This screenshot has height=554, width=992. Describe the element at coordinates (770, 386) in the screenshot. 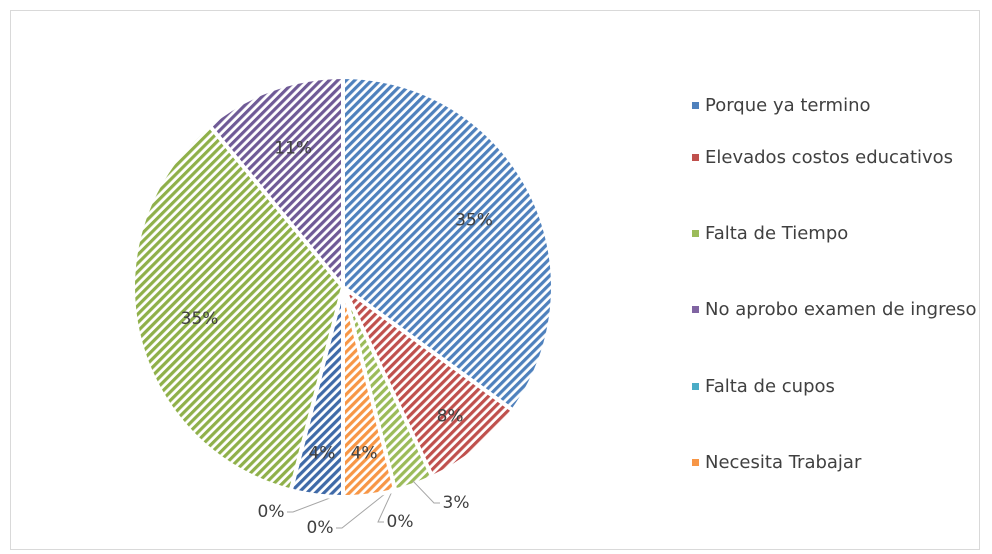

I see `legend-label: Falta de cupos` at that location.